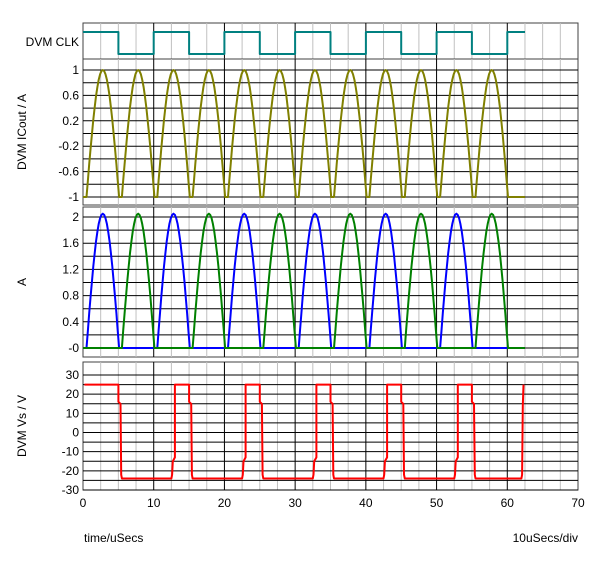  I want to click on y-tick-label: -10, so click(71, 452).